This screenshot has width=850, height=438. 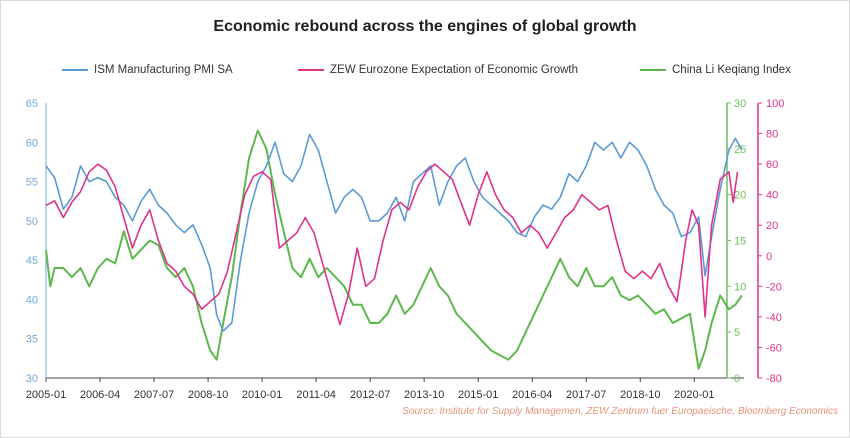 What do you see at coordinates (163, 70) in the screenshot?
I see `legend-label-ism: ISM Manufacturing PMI SA` at bounding box center [163, 70].